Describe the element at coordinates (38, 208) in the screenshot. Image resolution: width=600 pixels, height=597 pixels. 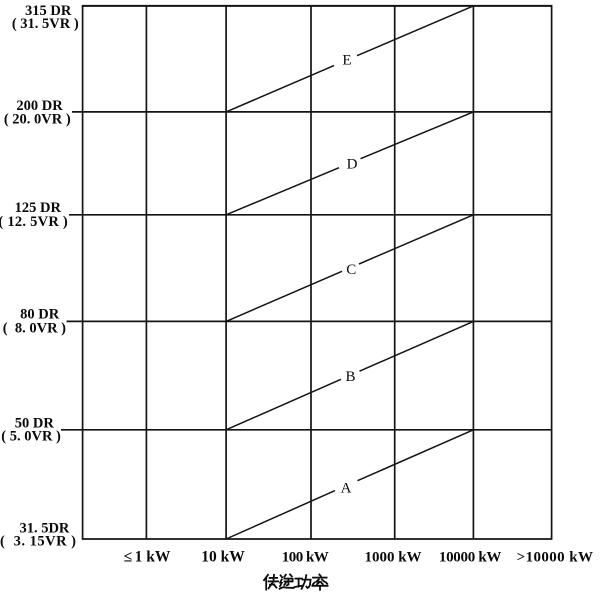
I see `svg-text: 125 DR` at that location.